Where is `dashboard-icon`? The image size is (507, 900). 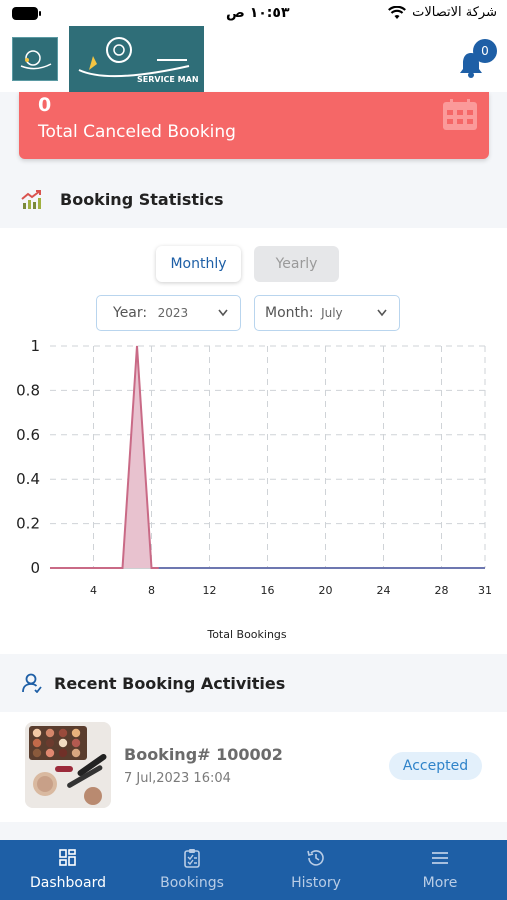
dashboard-icon is located at coordinates (67, 857).